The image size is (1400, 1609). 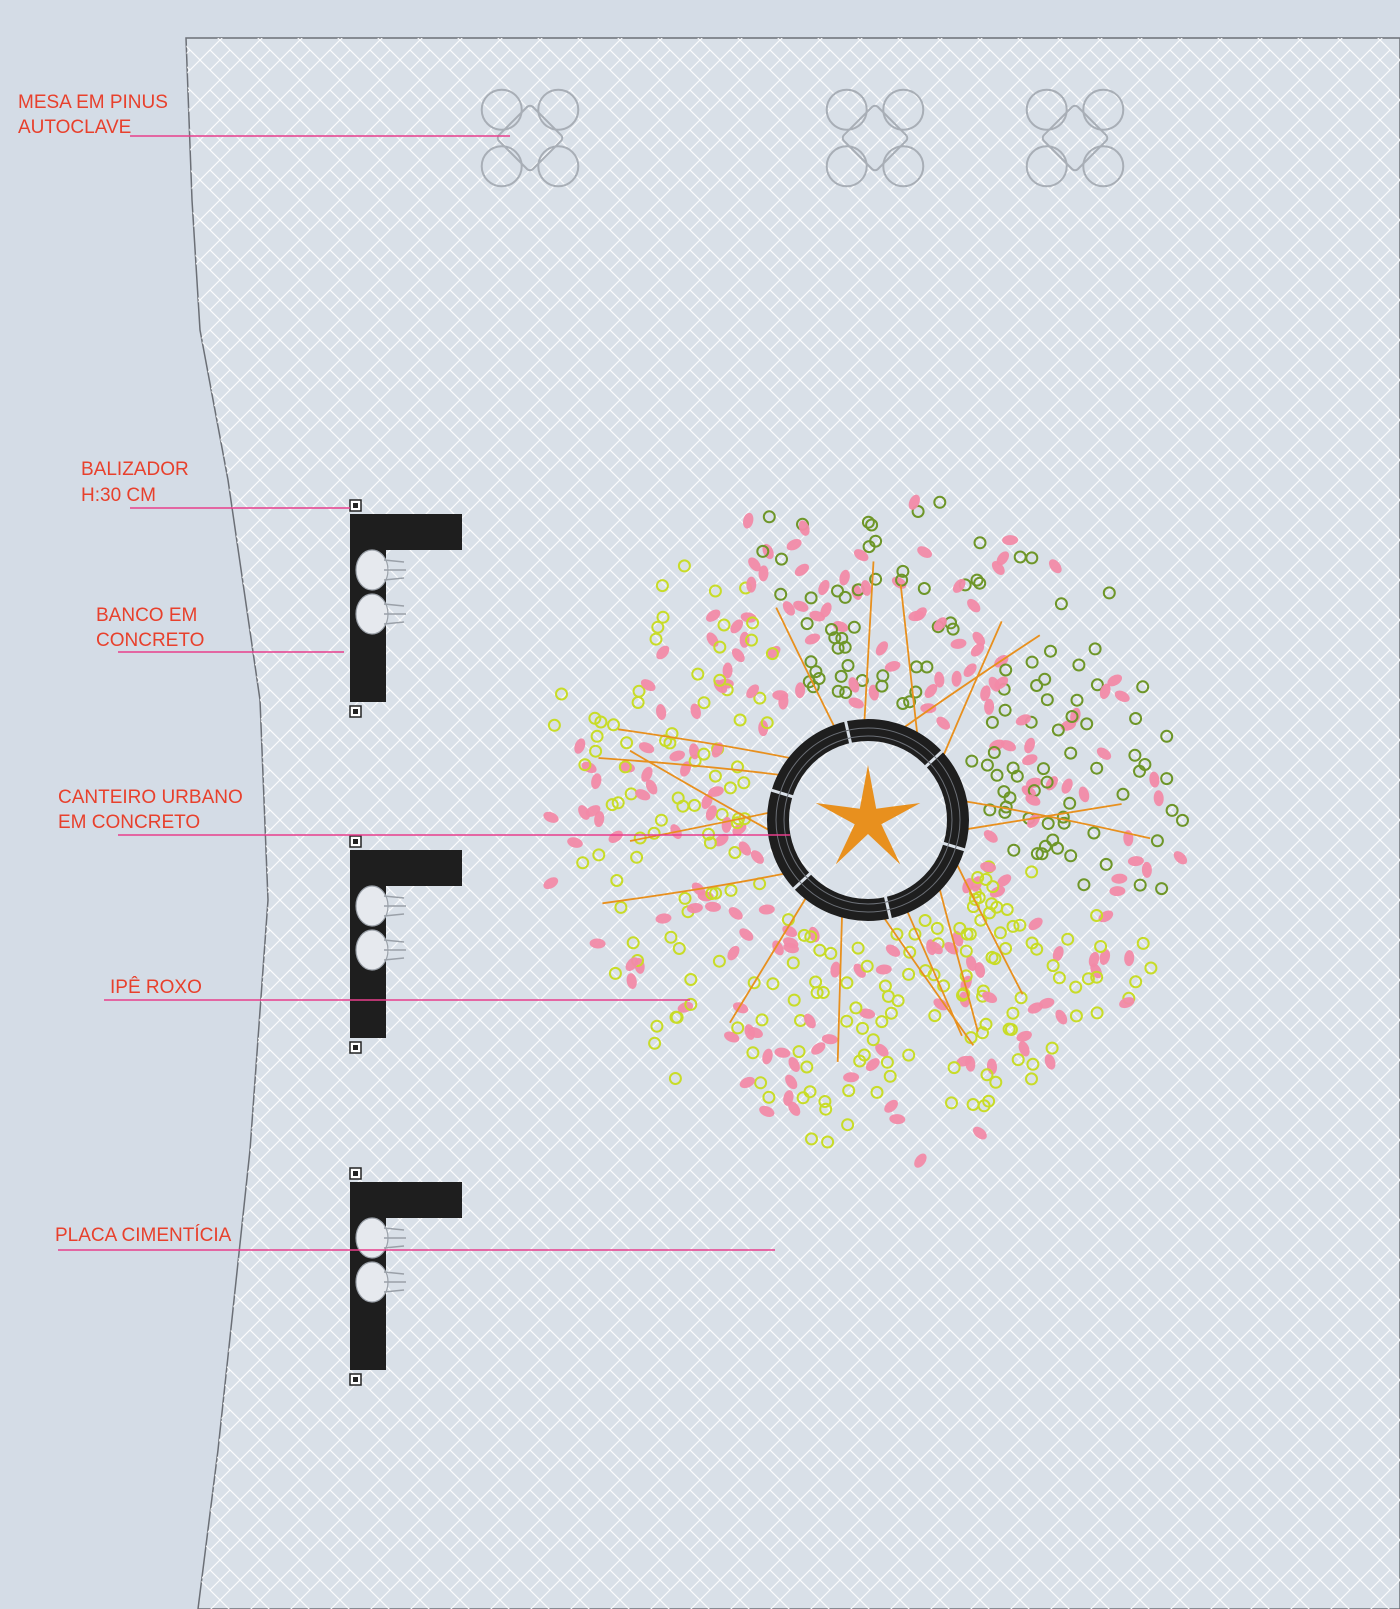 I want to click on tables-group, so click(x=802, y=138).